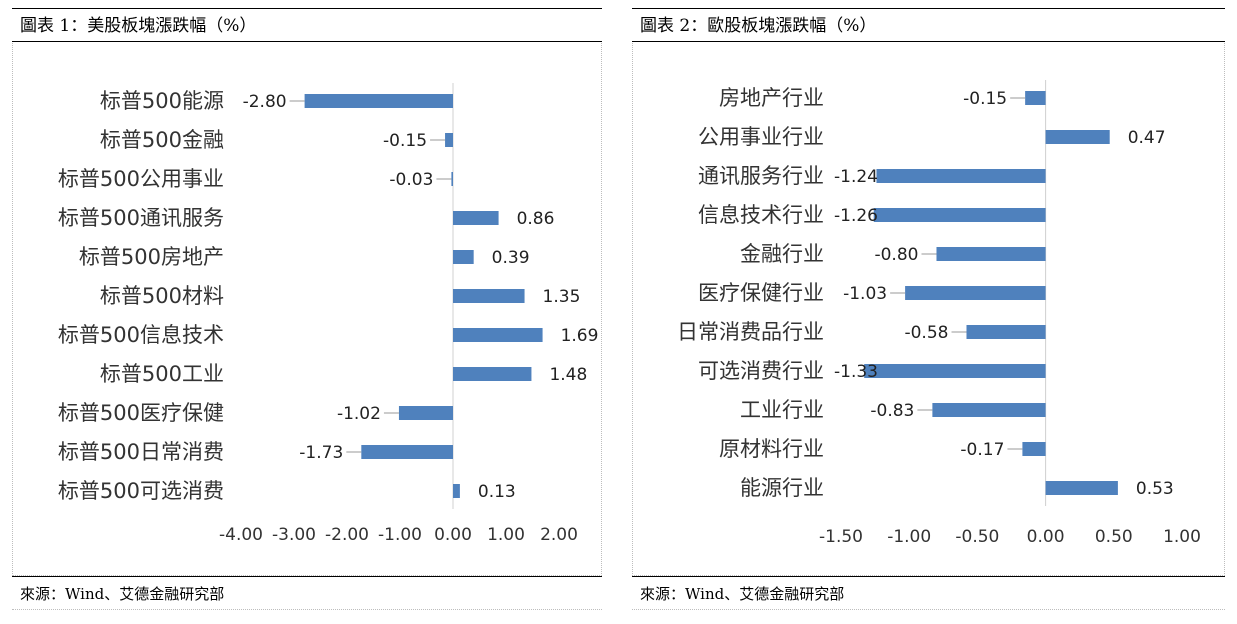 The width and height of the screenshot is (1237, 624). I want to click on category-label: 标普500日常消费, so click(141, 452).